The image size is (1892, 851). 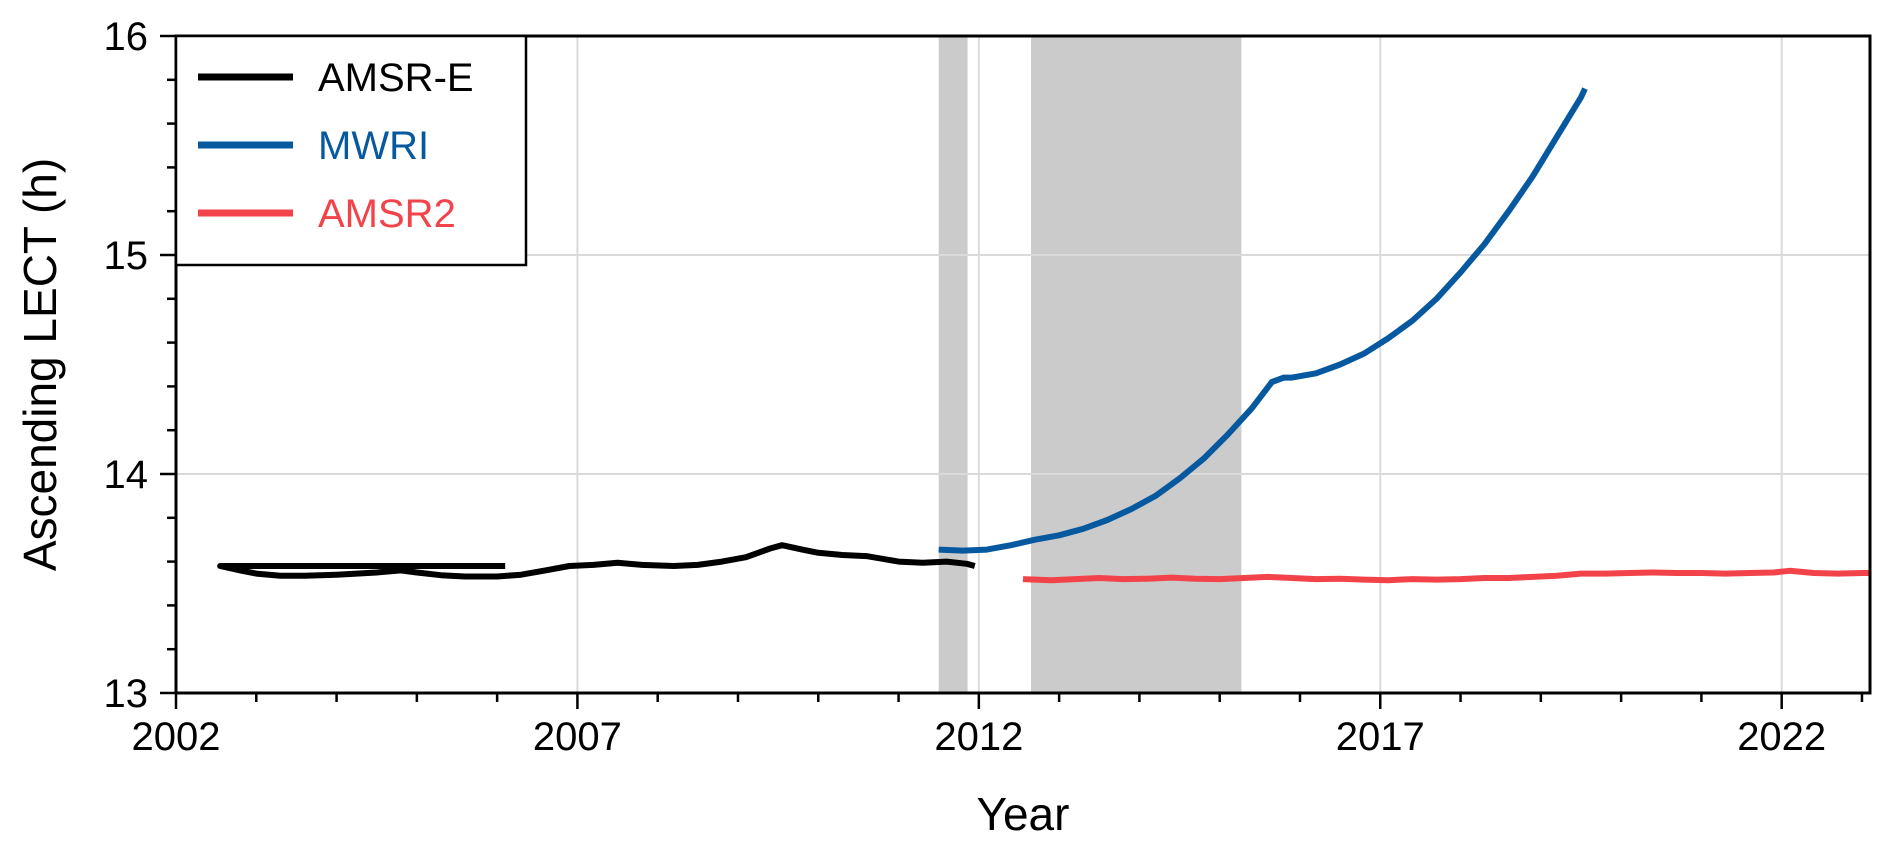 What do you see at coordinates (1023, 814) in the screenshot?
I see `x-axis-title: Year` at bounding box center [1023, 814].